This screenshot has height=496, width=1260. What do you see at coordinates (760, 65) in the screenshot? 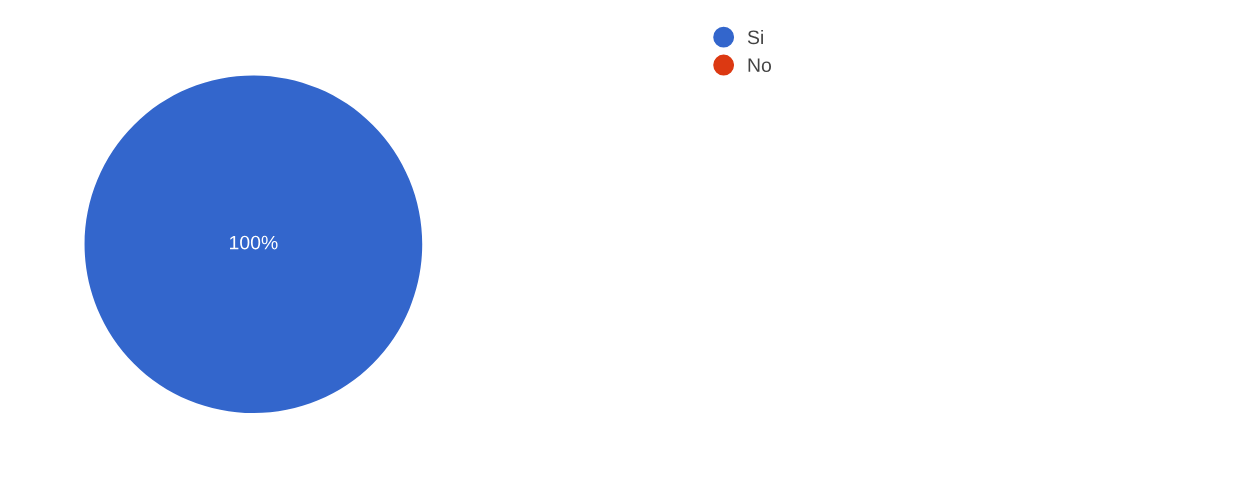
I see `legend-label: No` at bounding box center [760, 65].